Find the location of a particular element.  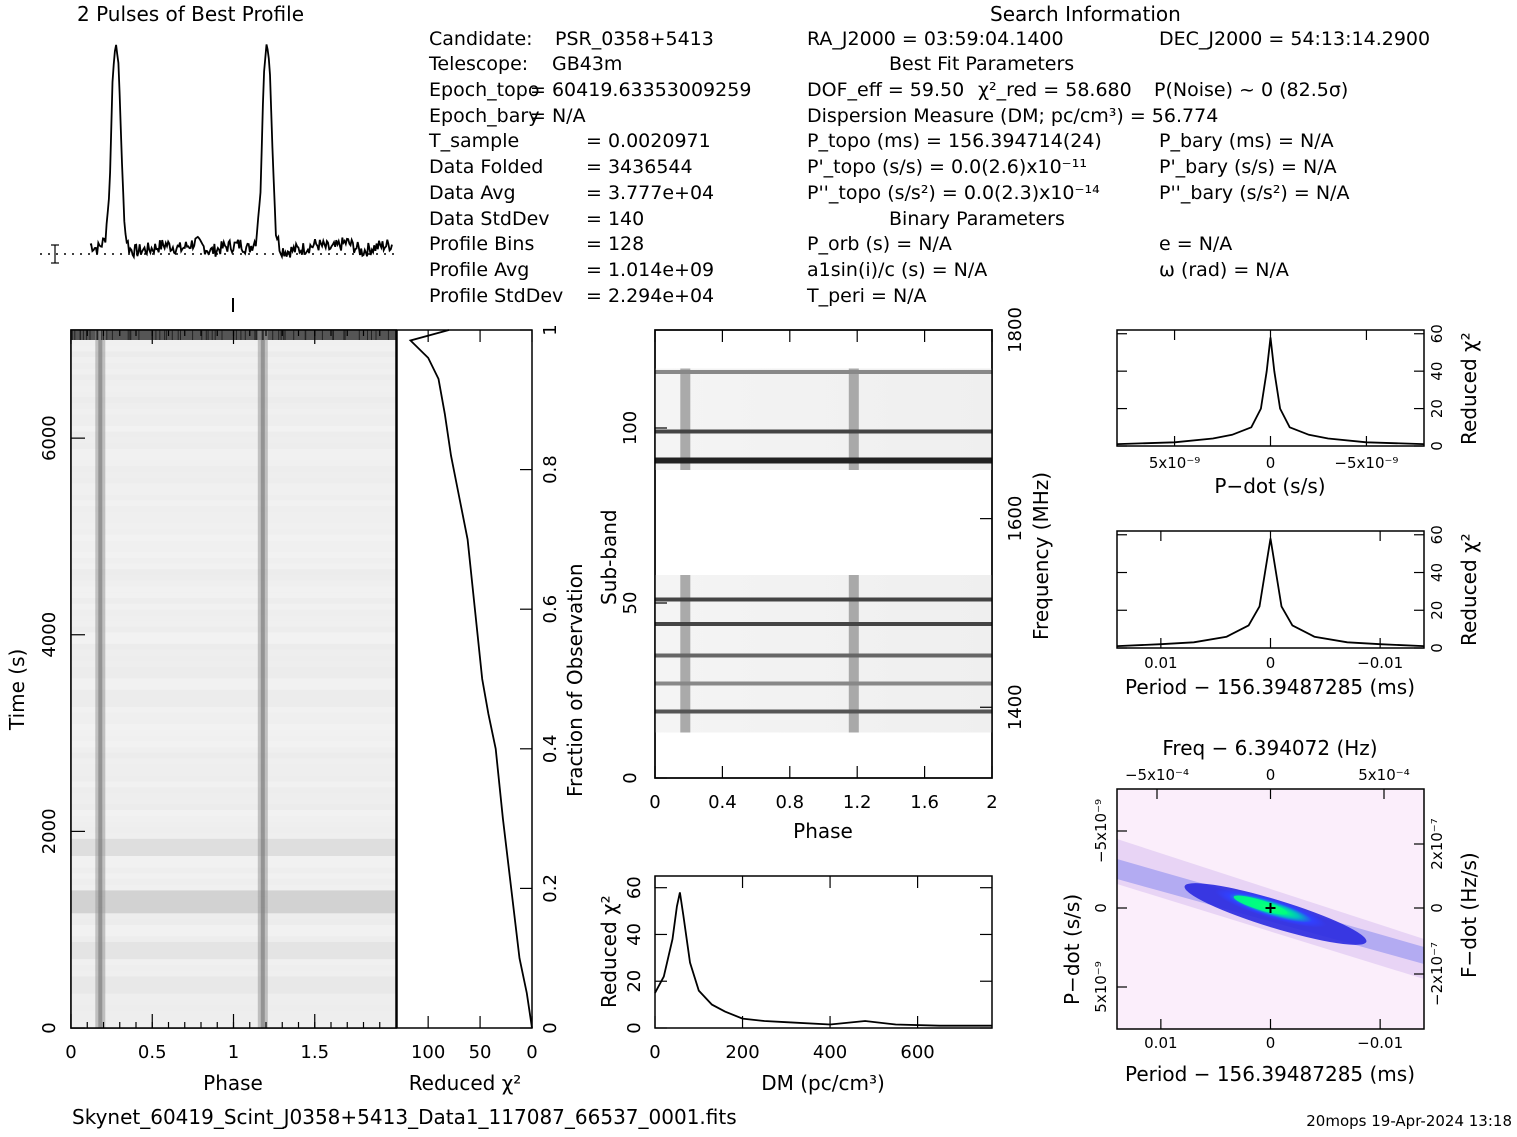

pdot-xlabel: P−dot (s/s) is located at coordinates (1269, 486).